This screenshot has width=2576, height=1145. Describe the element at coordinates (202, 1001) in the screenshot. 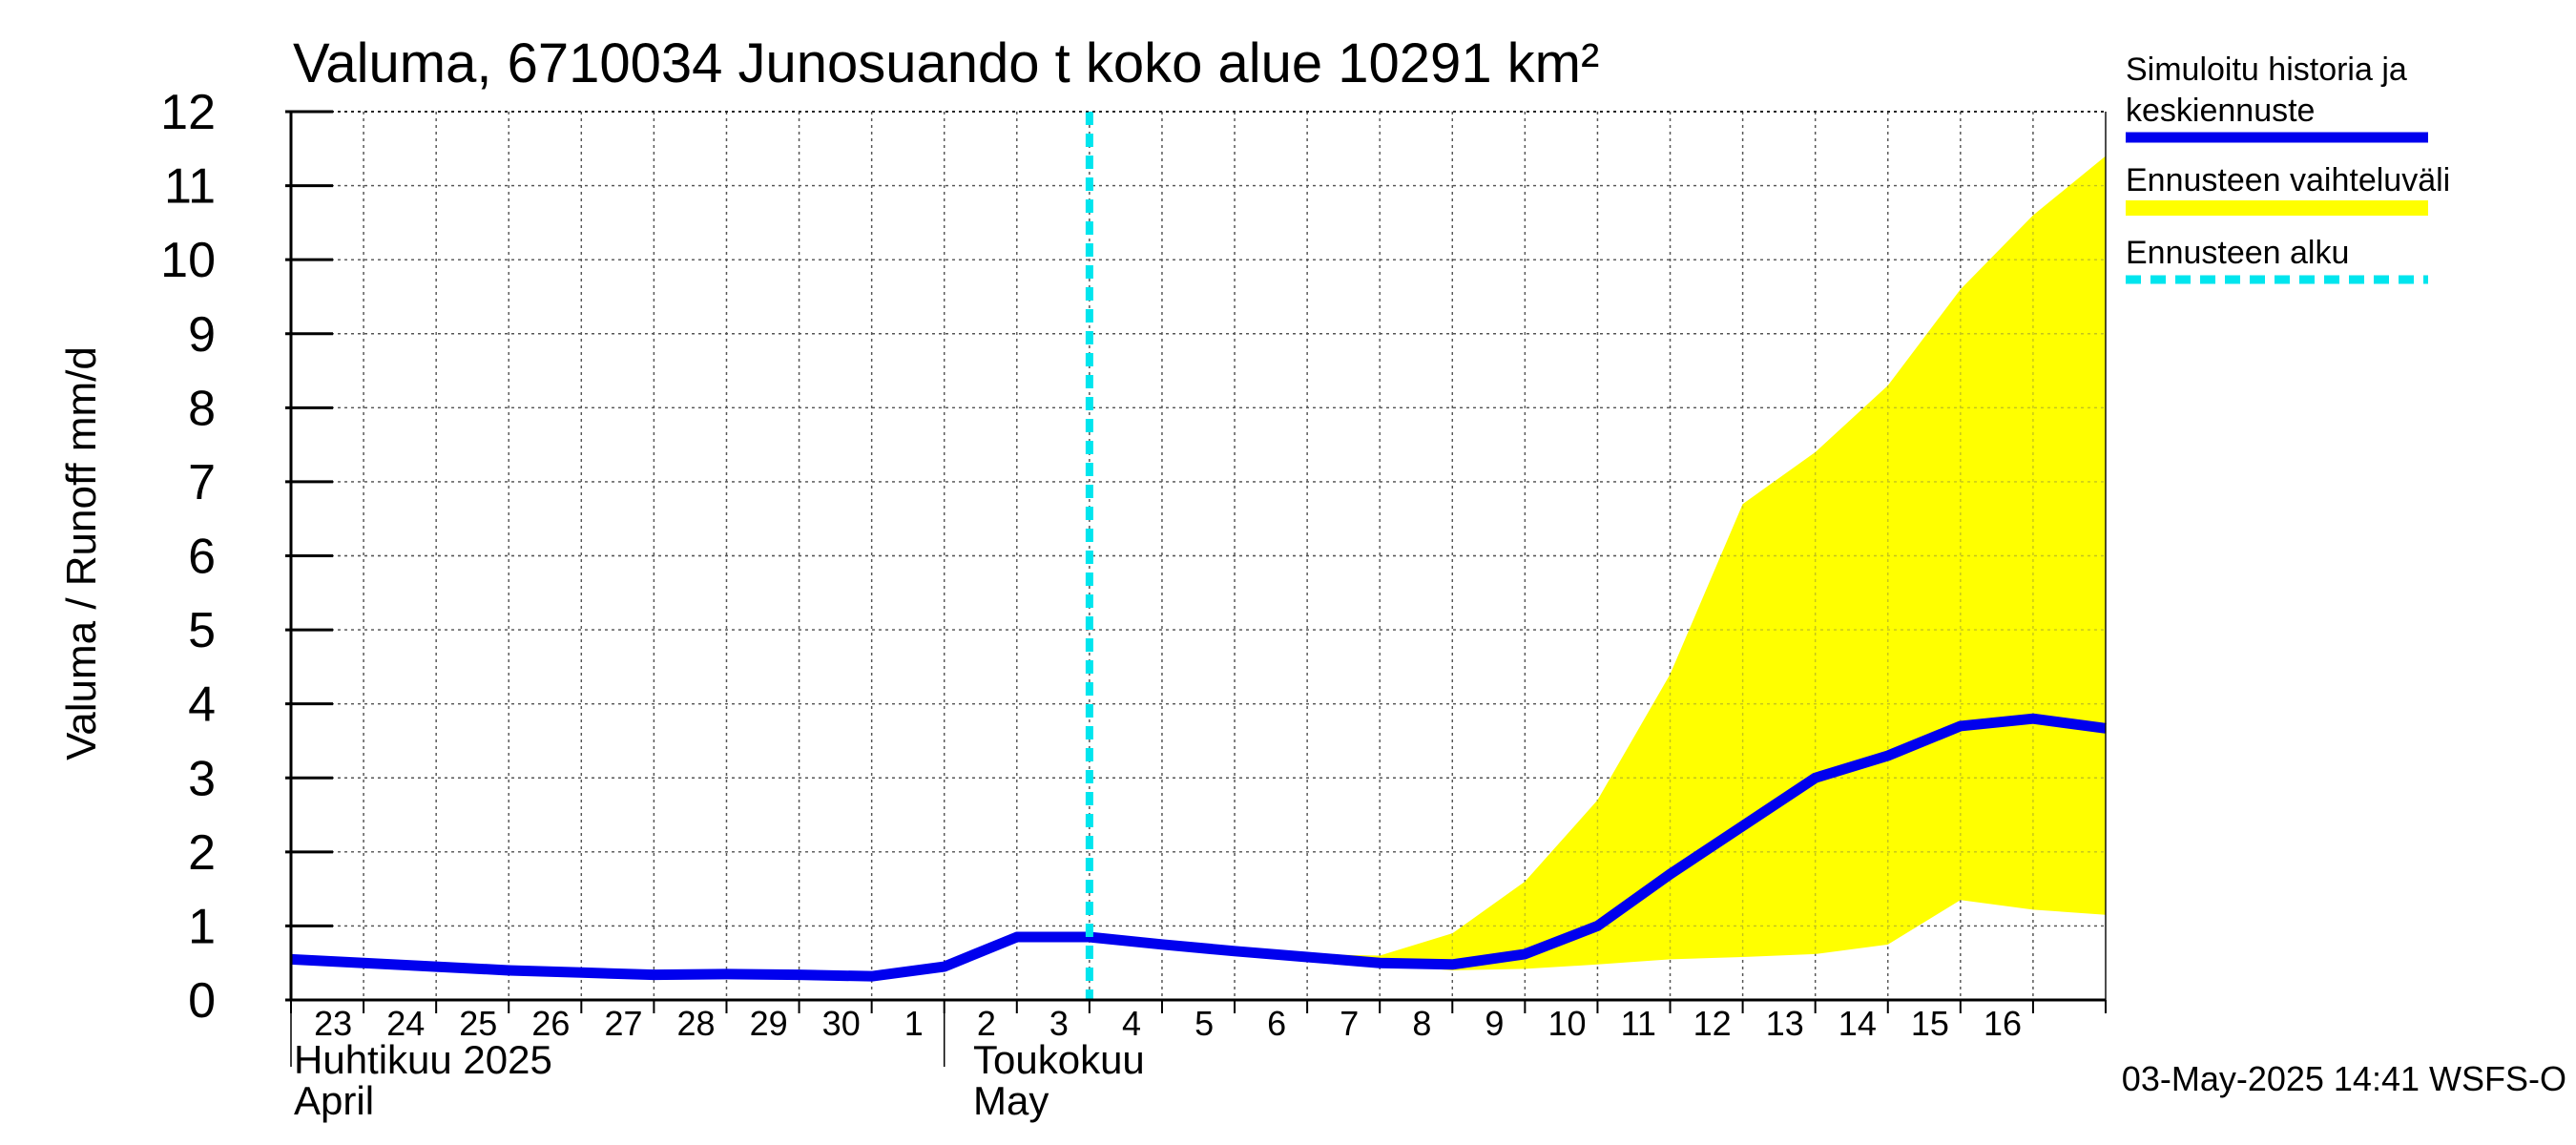

I see `y-tick-label: 0` at that location.